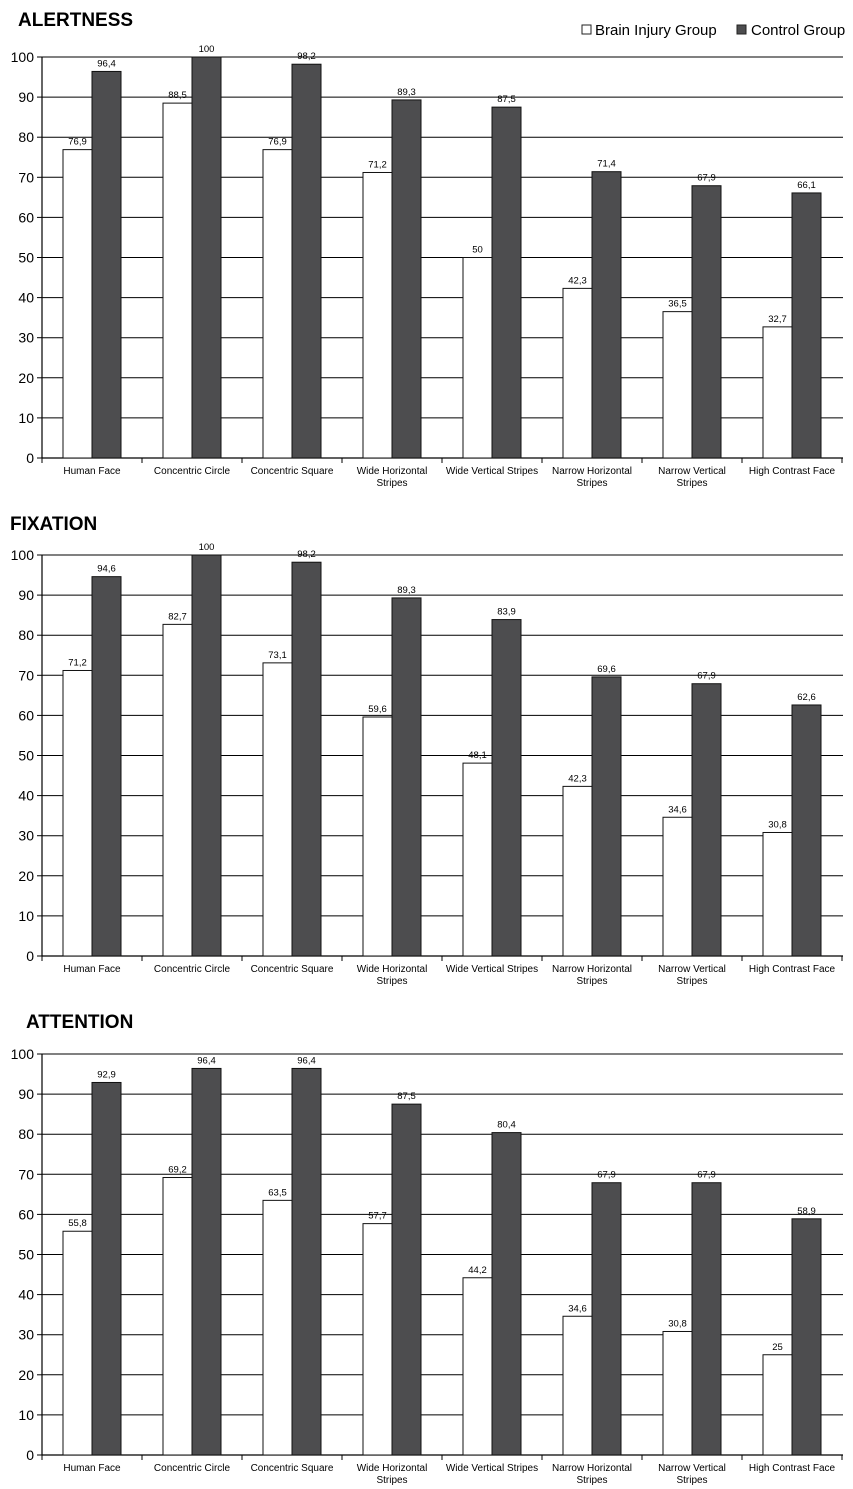  What do you see at coordinates (77, 1223) in the screenshot?
I see `data-label: 55,8` at bounding box center [77, 1223].